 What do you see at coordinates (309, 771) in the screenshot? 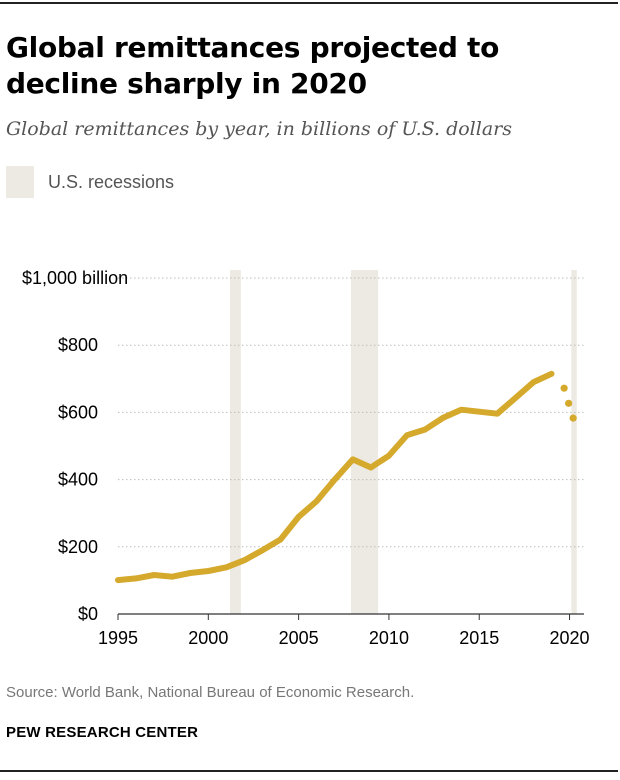
I see `bottom-rule` at bounding box center [309, 771].